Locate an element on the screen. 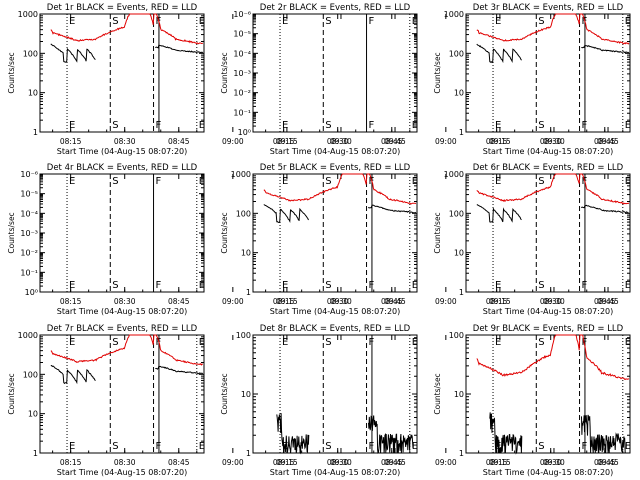 The image size is (640, 480). panel-title: Det 9r BLACK = Events, RED = LLD is located at coordinates (548, 329).